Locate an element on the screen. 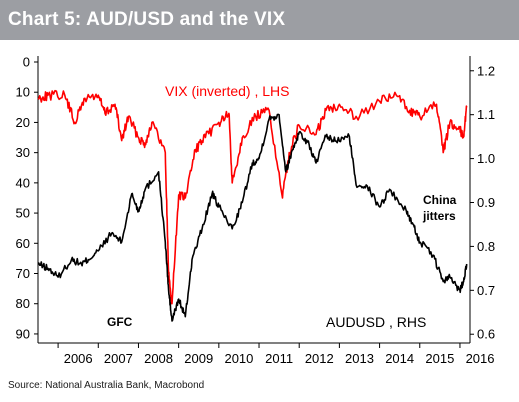 This screenshot has width=519, height=402. left-tick-label: 10 is located at coordinates (23, 92).